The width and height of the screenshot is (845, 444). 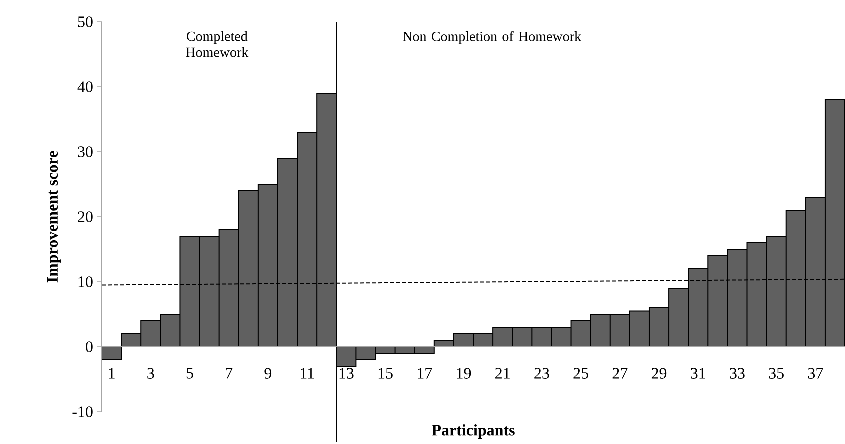 I want to click on x-tick-label: 3, so click(x=151, y=373).